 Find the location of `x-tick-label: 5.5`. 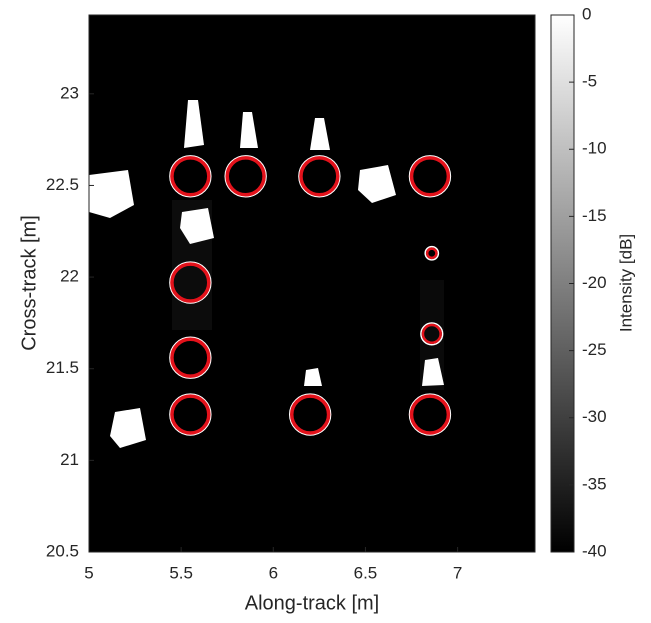

x-tick-label: 5.5 is located at coordinates (181, 572).